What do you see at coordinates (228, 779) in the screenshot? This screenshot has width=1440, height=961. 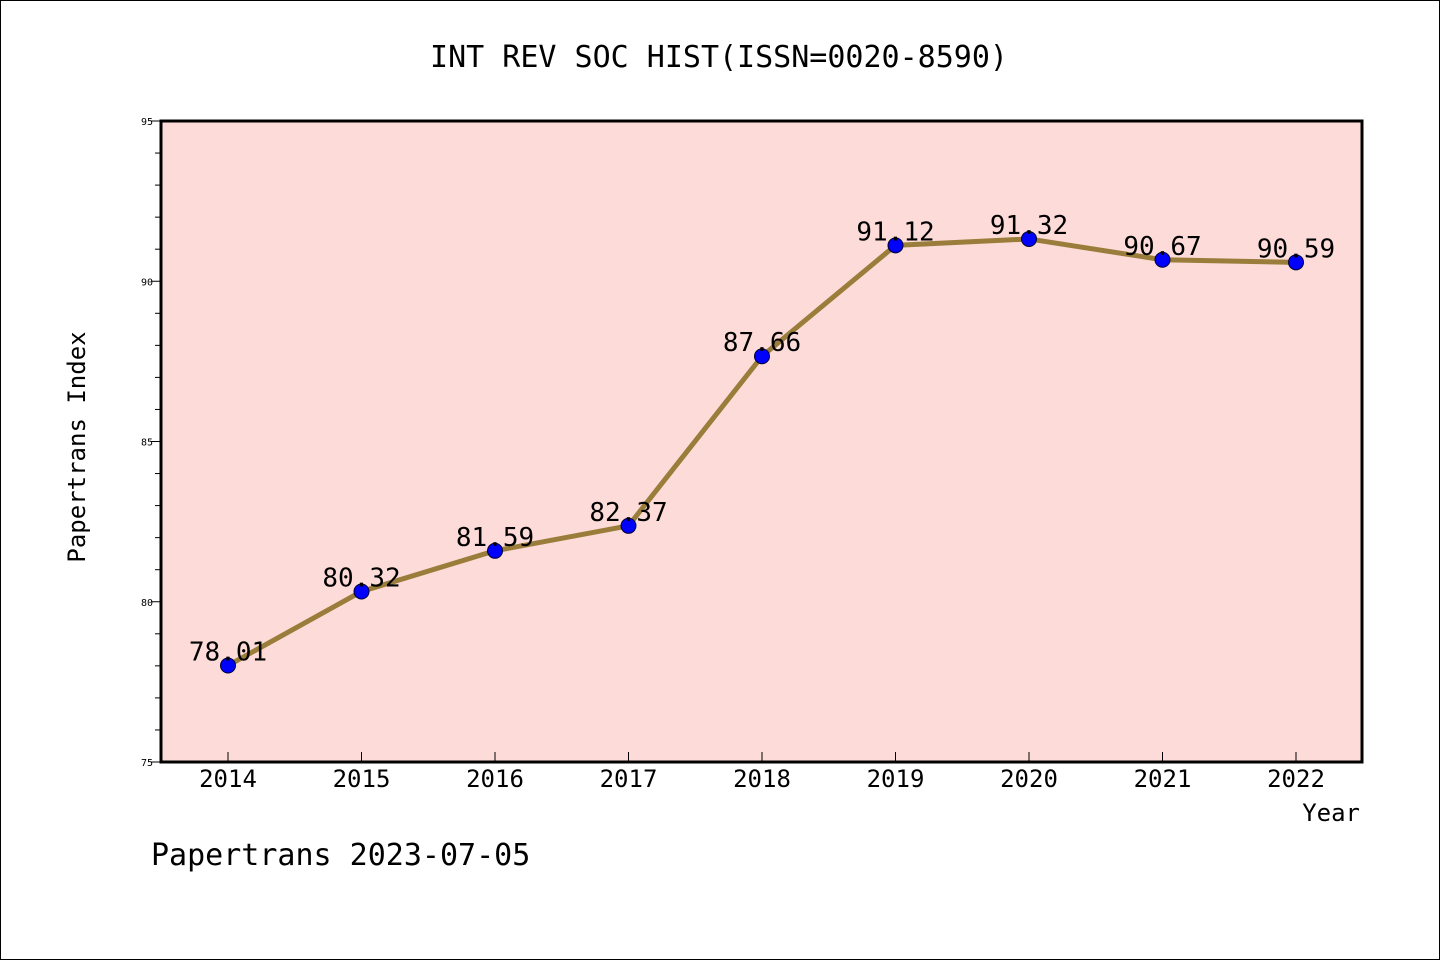 I see `x-tick-label: 2014` at bounding box center [228, 779].